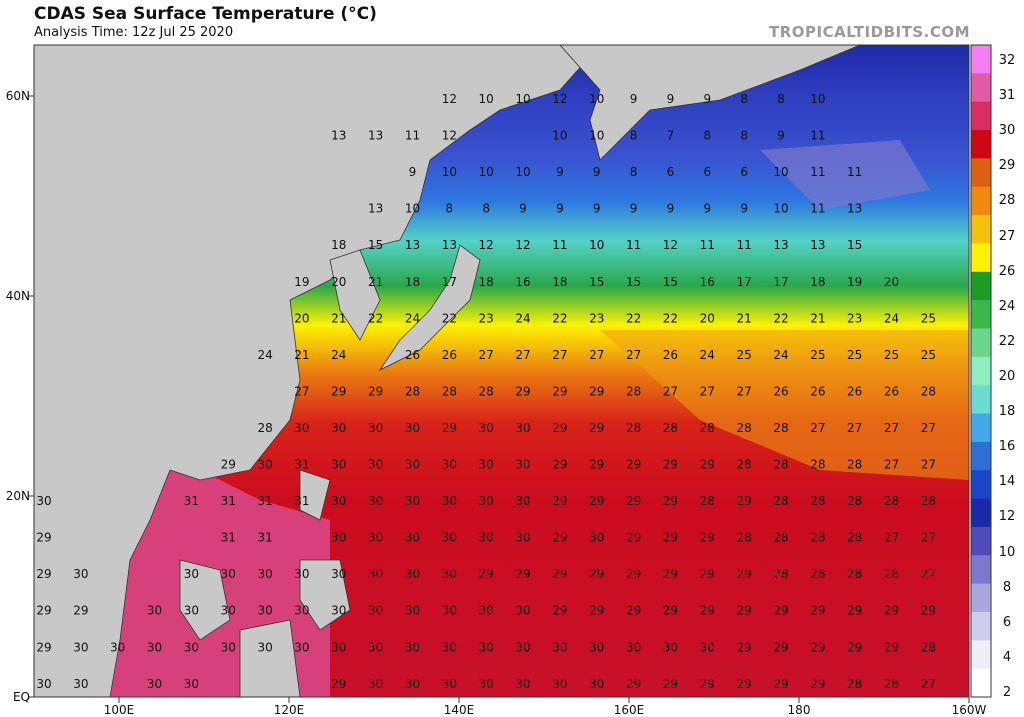 Image resolution: width=1024 pixels, height=717 pixels. Describe the element at coordinates (375, 282) in the screenshot. I see `sst-value: 21` at that location.